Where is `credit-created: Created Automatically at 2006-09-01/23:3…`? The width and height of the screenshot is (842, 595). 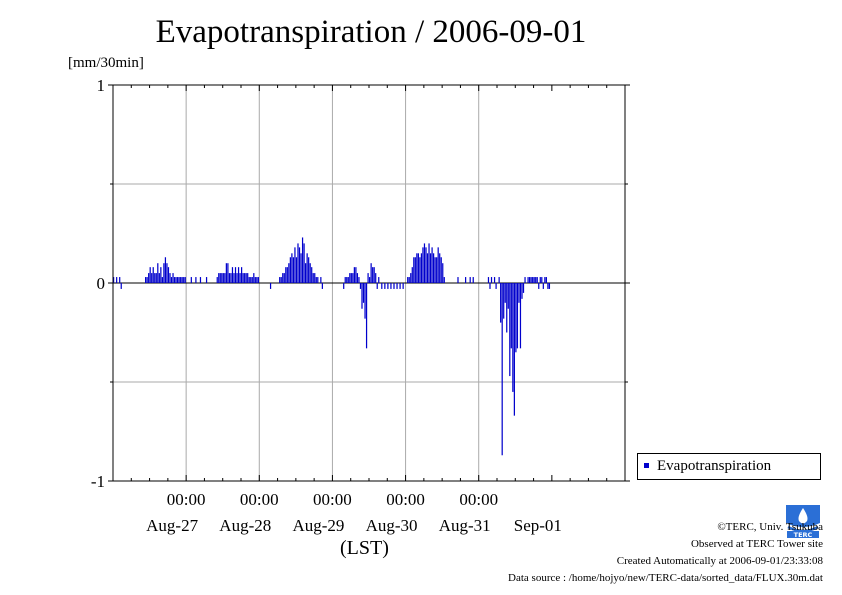 credit-created: Created Automatically at 2006-09-01/23:3… is located at coordinates (719, 561).